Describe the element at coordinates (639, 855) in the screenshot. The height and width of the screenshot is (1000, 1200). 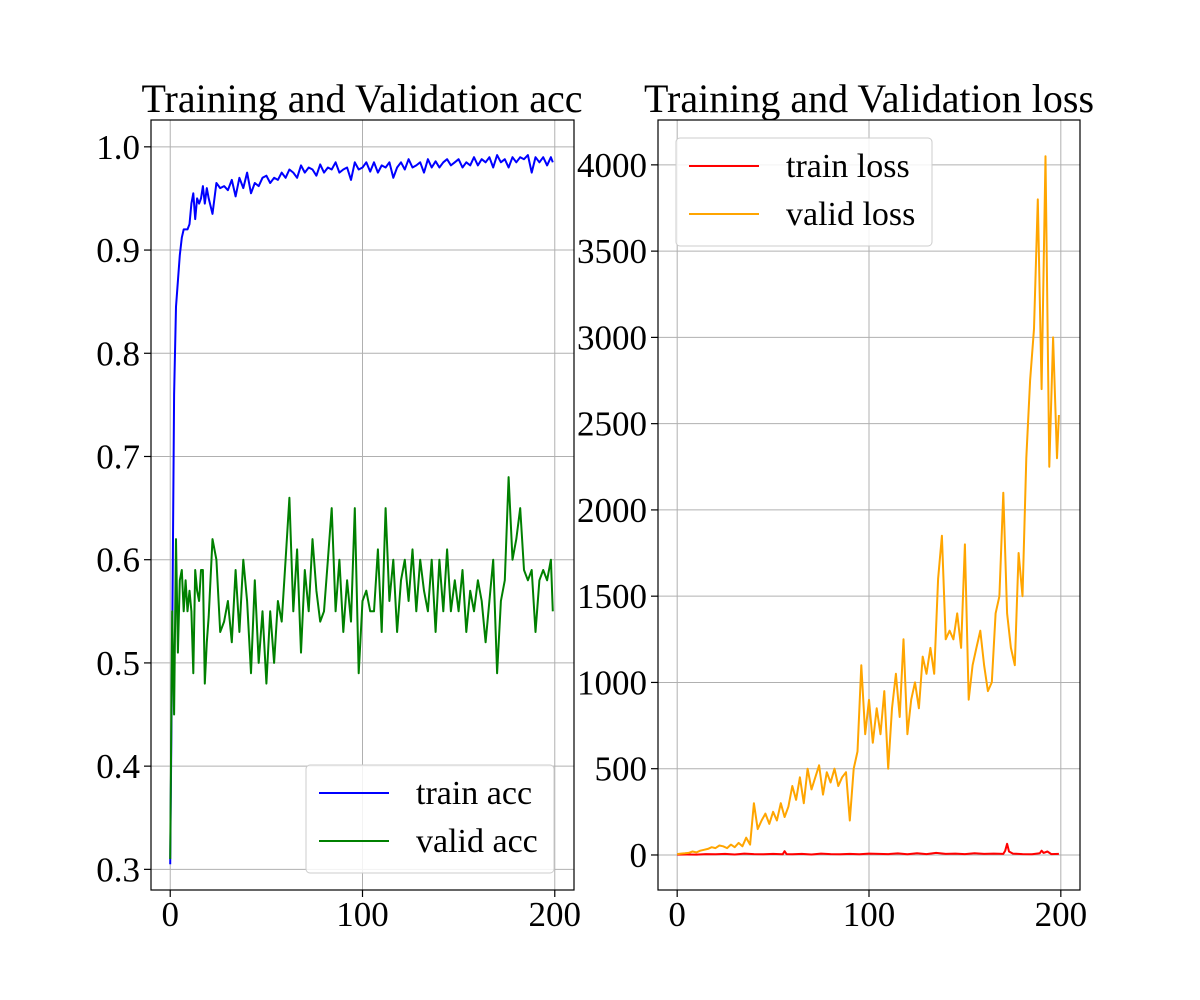
I see `y-tick-label: 0` at that location.